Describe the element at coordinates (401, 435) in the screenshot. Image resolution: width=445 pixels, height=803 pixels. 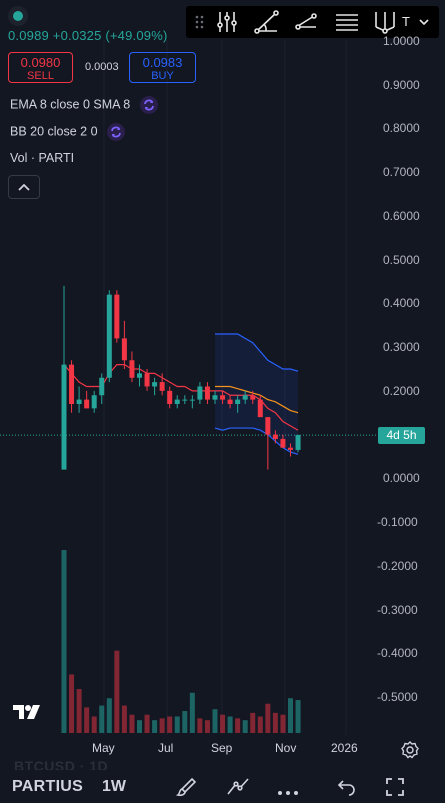
I see `countdown-price-tag: 4d 5h` at that location.